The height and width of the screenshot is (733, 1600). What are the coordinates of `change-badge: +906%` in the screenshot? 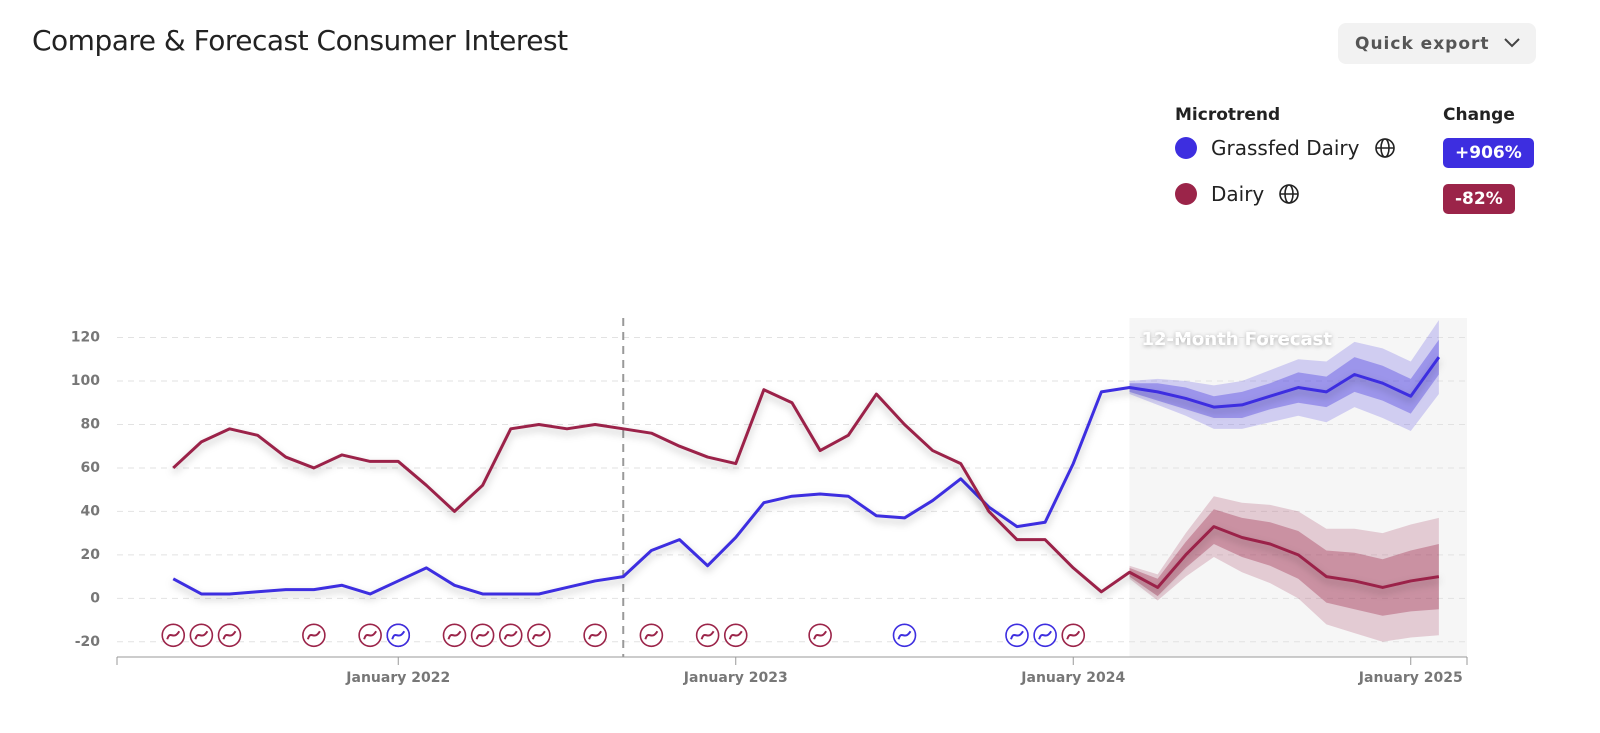 It's located at (1488, 153).